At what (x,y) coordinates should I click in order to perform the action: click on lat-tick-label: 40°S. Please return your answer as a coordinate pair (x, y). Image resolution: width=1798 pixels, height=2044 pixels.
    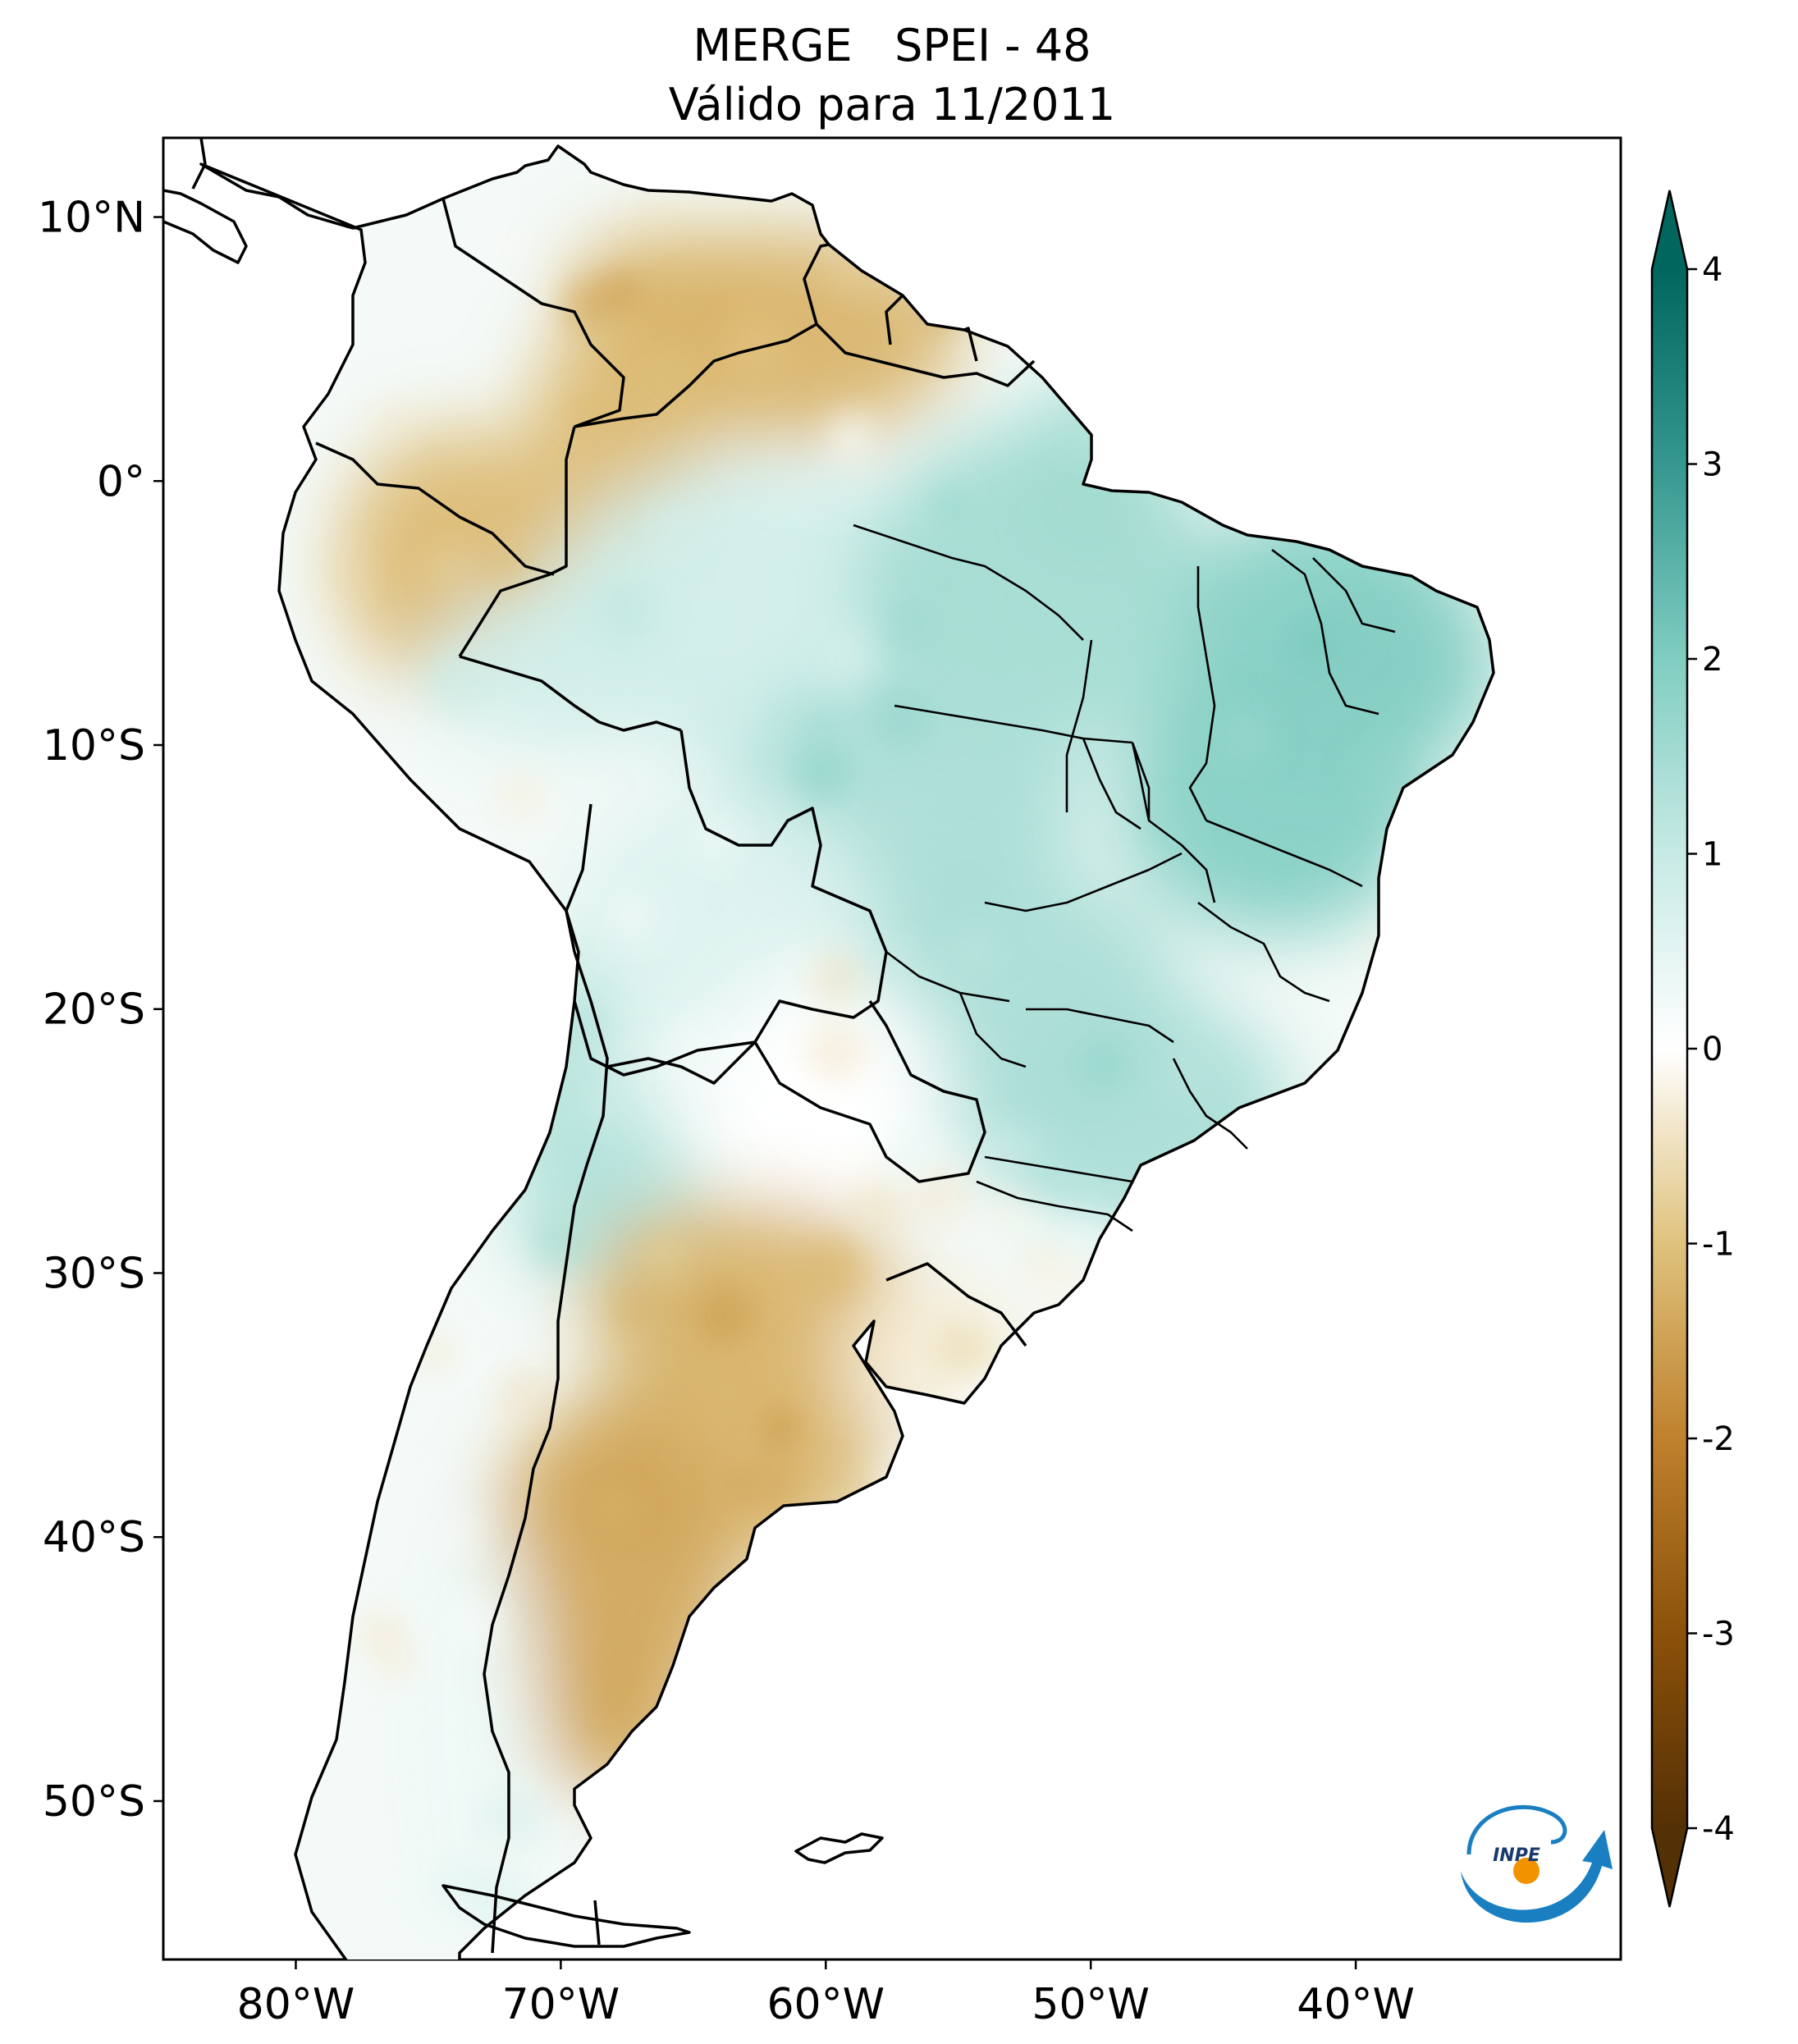
    Looking at the image, I should click on (94, 1537).